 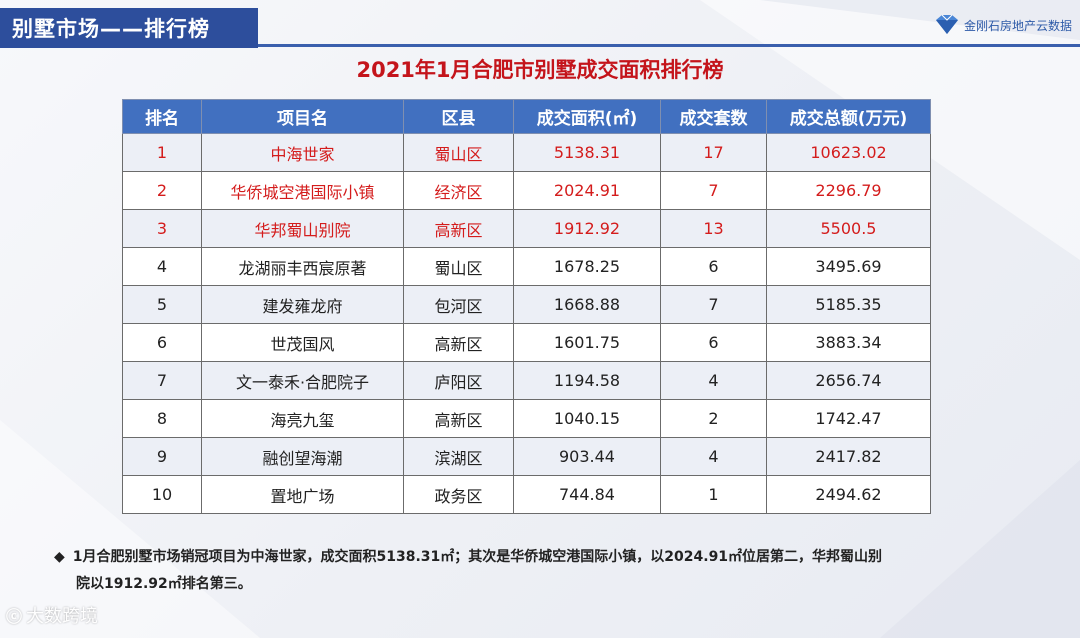 What do you see at coordinates (587, 418) in the screenshot?
I see `cell-area: 1040.15` at bounding box center [587, 418].